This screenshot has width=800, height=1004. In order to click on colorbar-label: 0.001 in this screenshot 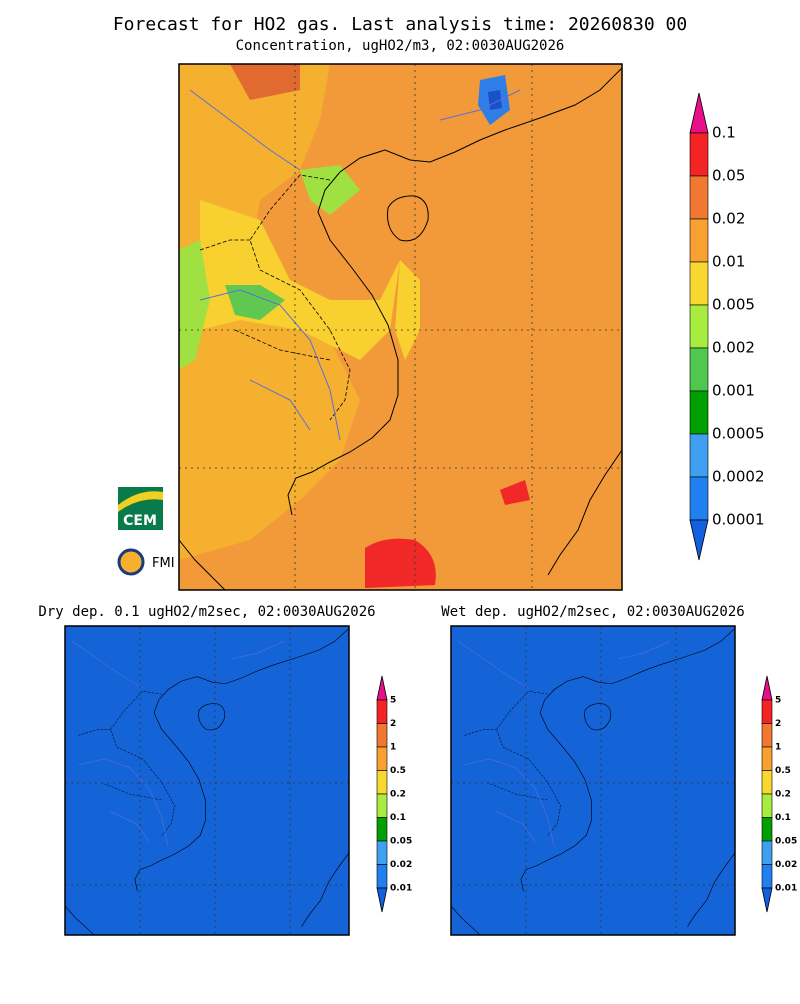, I will do `click(733, 391)`.